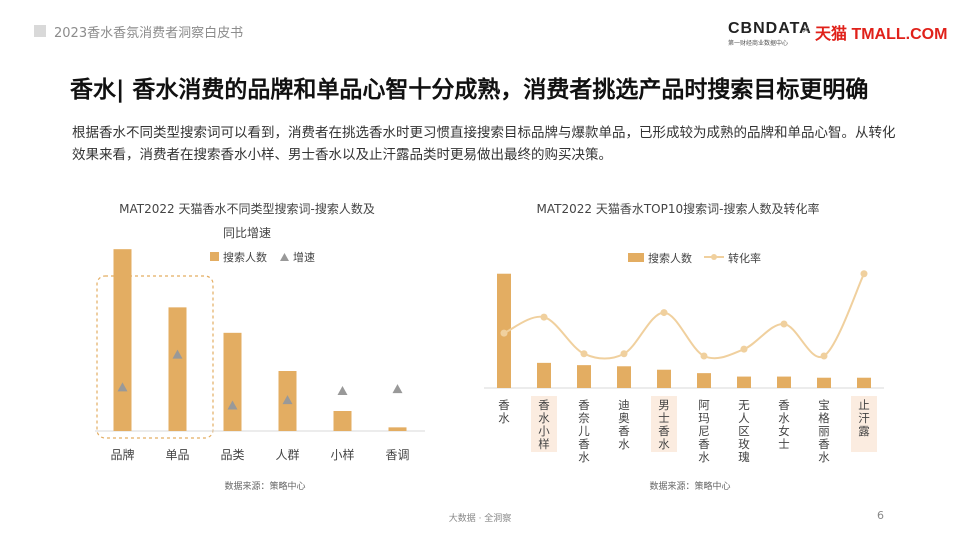 Image resolution: width=960 pixels, height=540 pixels. Describe the element at coordinates (714, 257) in the screenshot. I see `legend-line-dot` at that location.